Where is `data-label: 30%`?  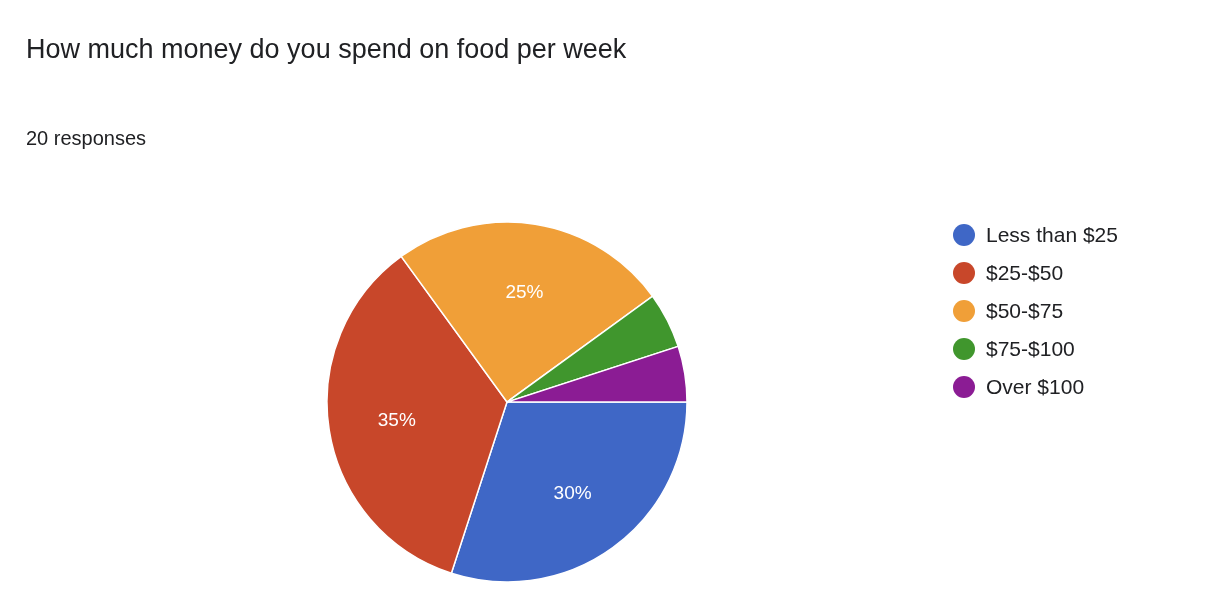
data-label: 30% is located at coordinates (572, 492).